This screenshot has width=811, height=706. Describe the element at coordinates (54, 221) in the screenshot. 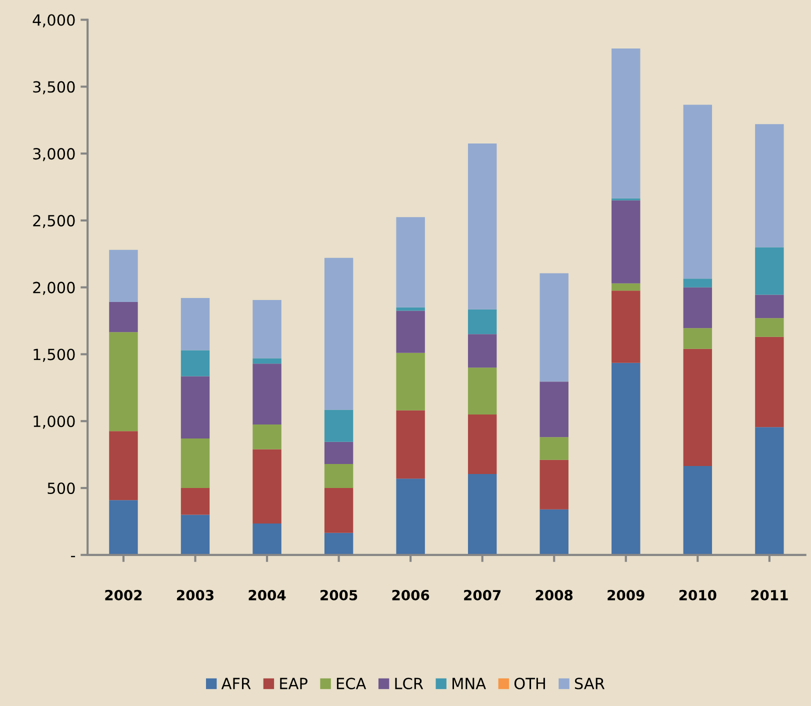

I see `y-tick-label: 2,500` at that location.